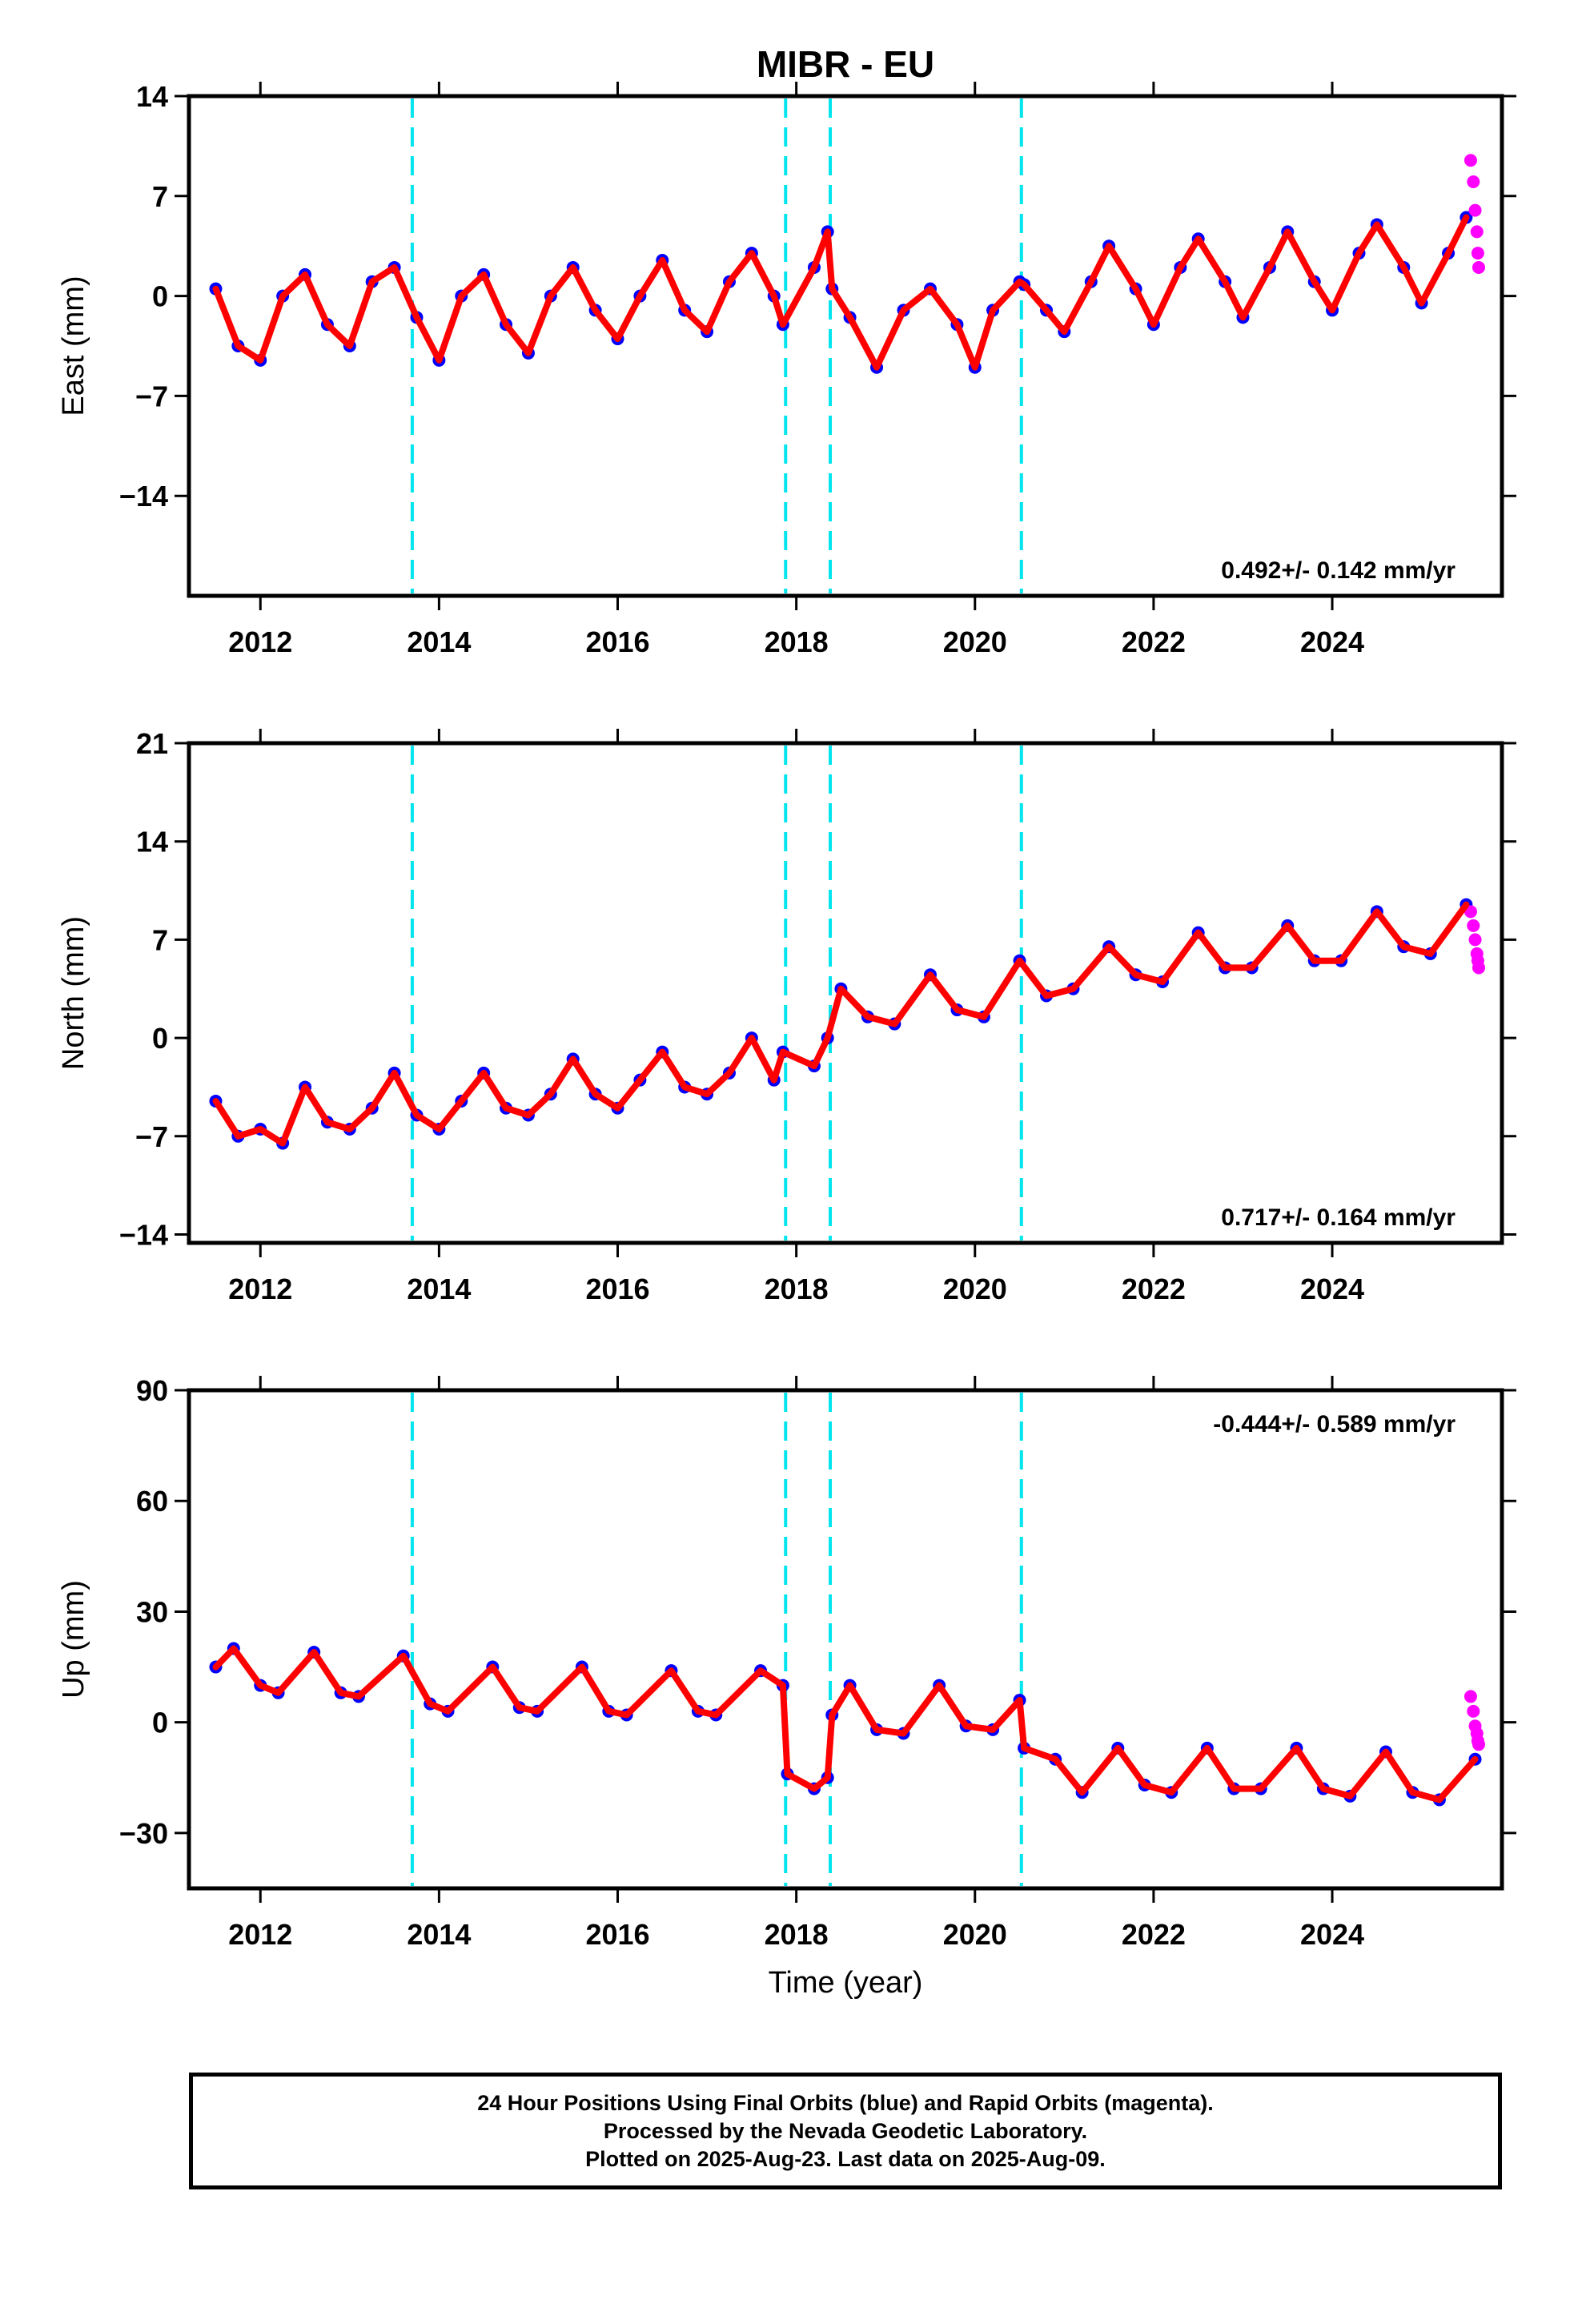 The height and width of the screenshot is (2324, 1582). Describe the element at coordinates (160, 939) in the screenshot. I see `north-y-tick-label: 7` at that location.